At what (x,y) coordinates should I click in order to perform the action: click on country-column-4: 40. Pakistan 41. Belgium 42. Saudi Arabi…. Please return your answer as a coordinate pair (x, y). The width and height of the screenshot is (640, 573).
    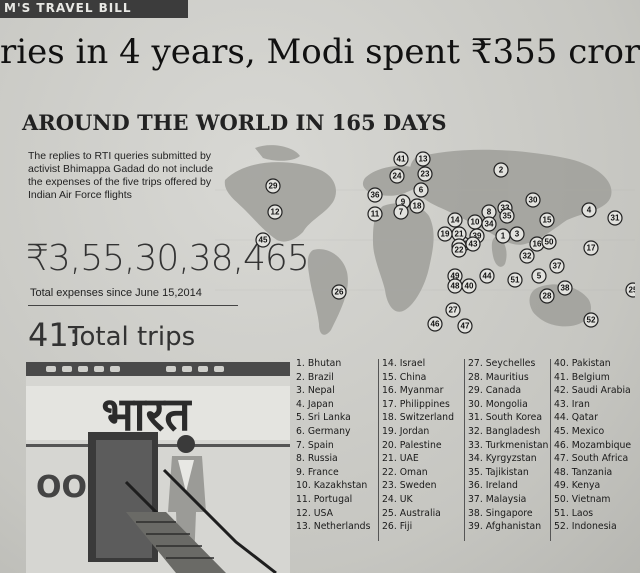
    Looking at the image, I should click on (597, 445).